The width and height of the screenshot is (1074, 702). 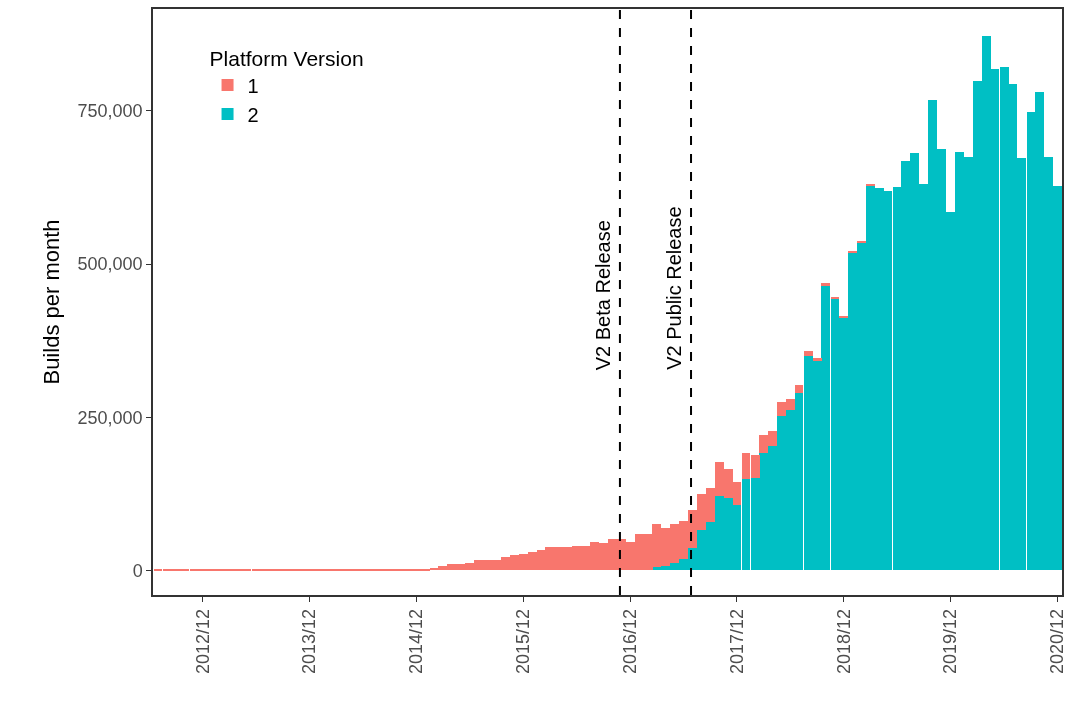 I want to click on x-tick-label: 2020/12, so click(x=1057, y=641).